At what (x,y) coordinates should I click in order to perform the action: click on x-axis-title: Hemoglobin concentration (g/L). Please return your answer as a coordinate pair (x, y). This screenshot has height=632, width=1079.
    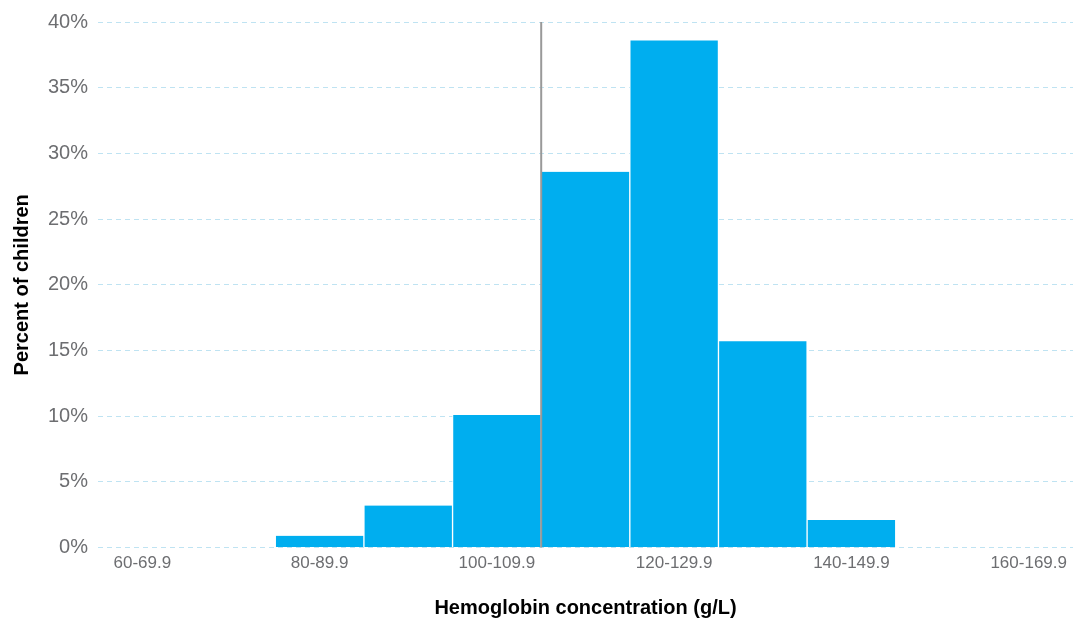
    Looking at the image, I should click on (585, 606).